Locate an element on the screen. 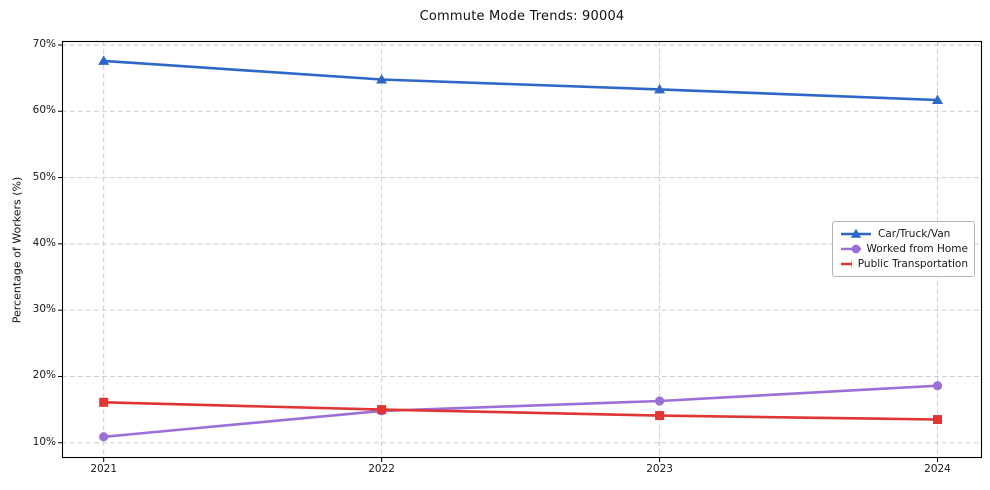  y-tick-label: 40% is located at coordinates (44, 242).